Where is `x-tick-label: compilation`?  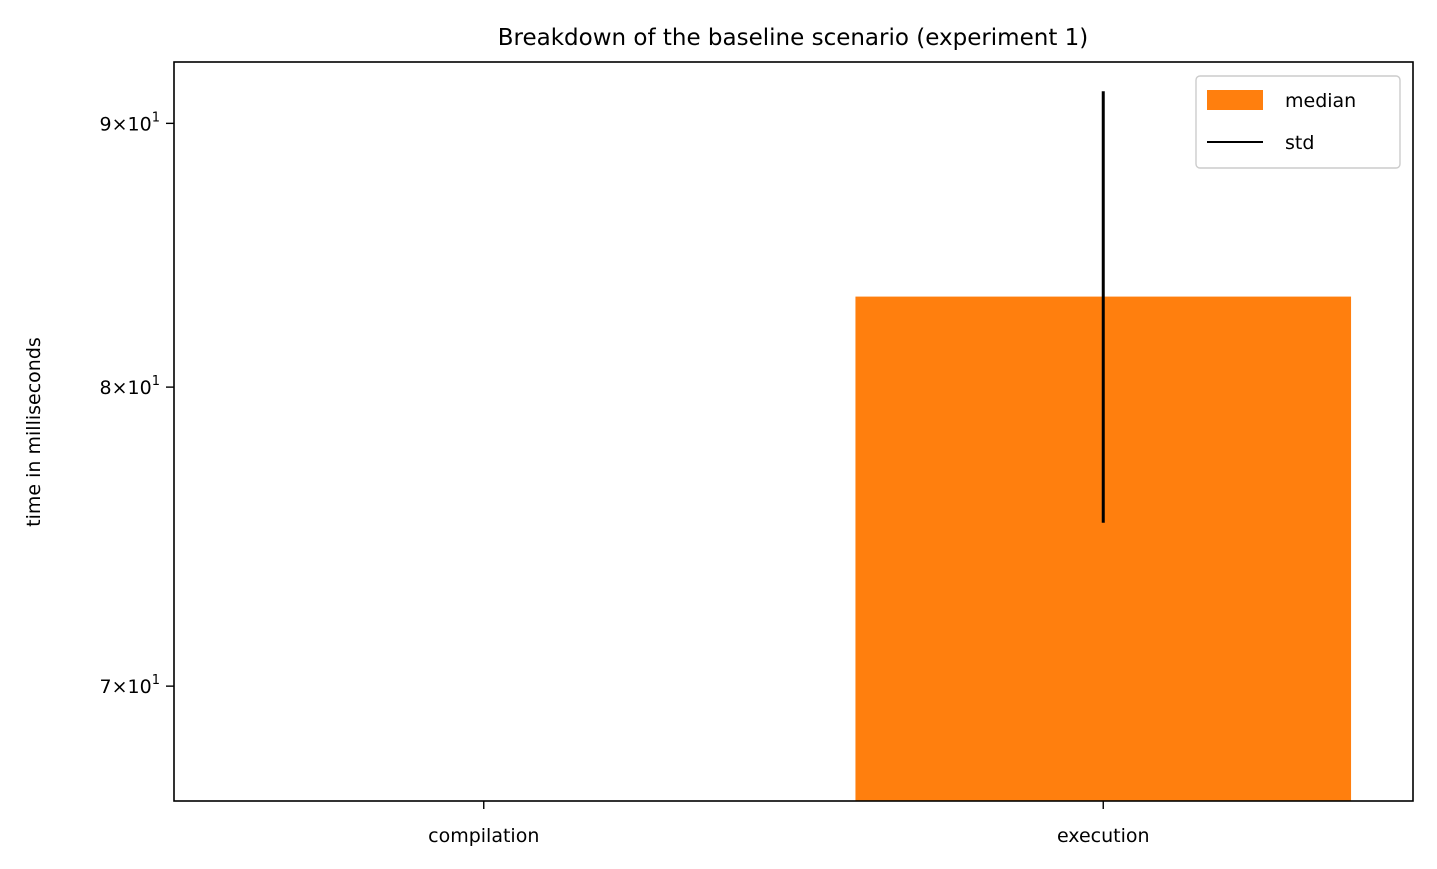
x-tick-label: compilation is located at coordinates (483, 836).